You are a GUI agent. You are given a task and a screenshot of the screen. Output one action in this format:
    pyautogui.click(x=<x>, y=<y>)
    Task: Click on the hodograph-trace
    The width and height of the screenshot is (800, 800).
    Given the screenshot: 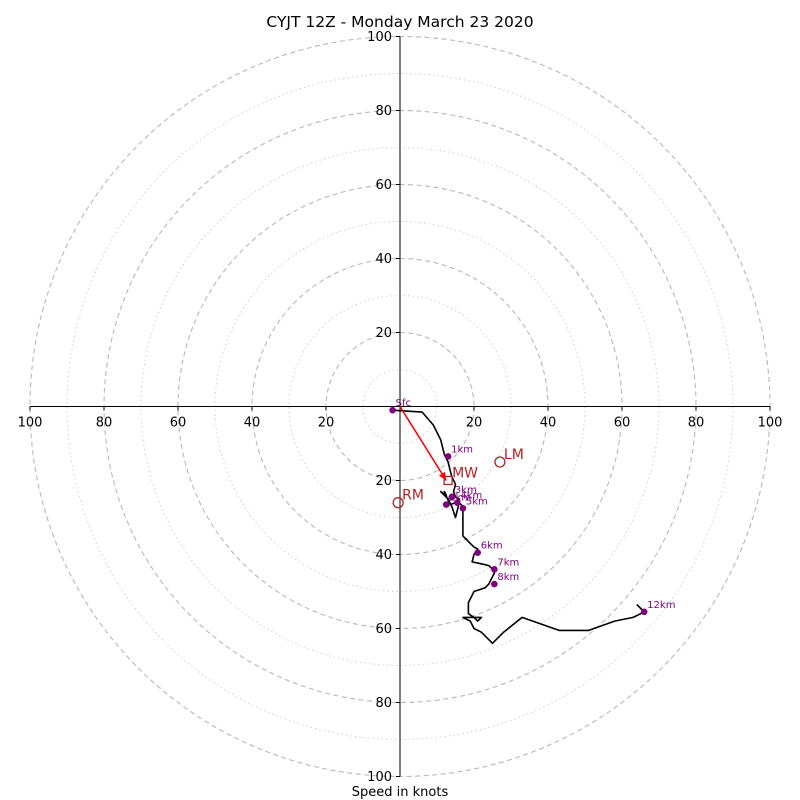 What is the action you would take?
    pyautogui.click(x=519, y=527)
    